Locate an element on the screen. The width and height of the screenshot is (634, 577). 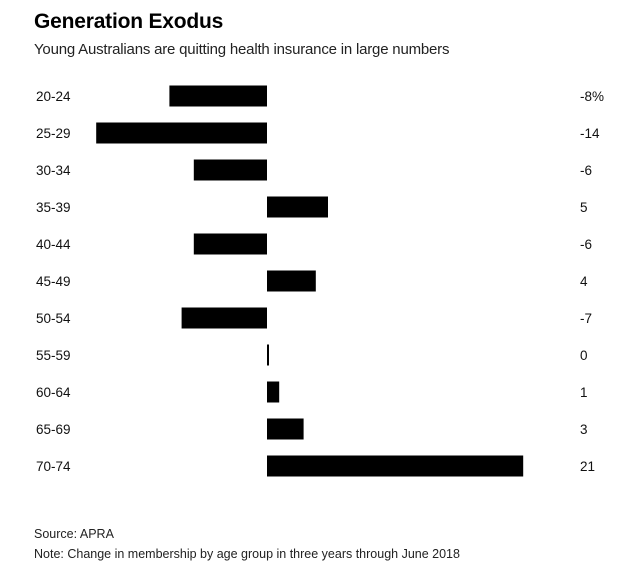
value-label: -8% is located at coordinates (592, 96).